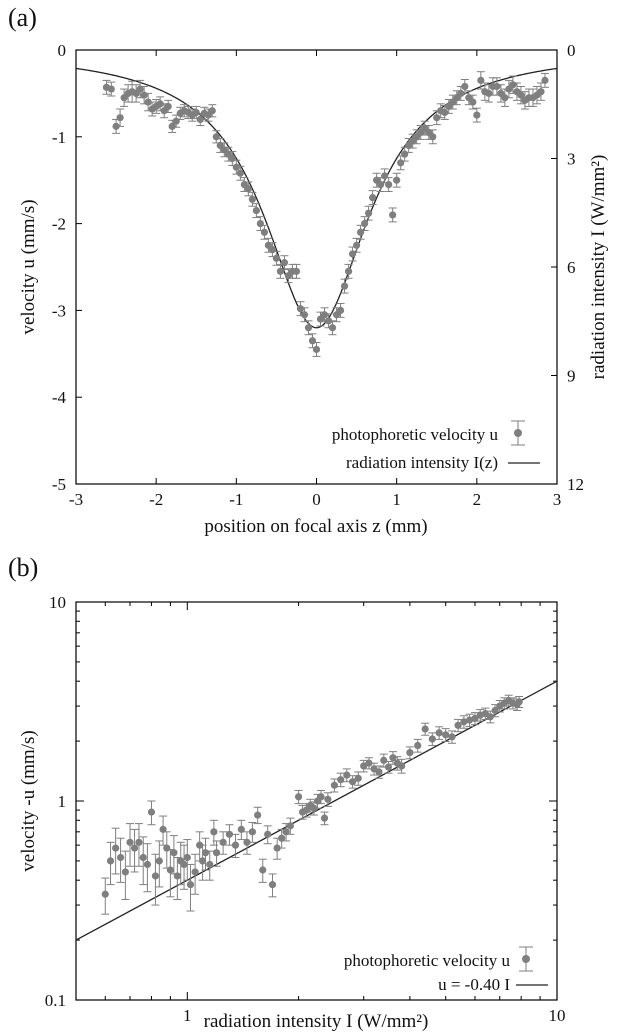 This screenshot has width=624, height=1034. What do you see at coordinates (446, 970) in the screenshot?
I see `panel-b-legend: photophoretic velocity u u = -0.40 I` at bounding box center [446, 970].